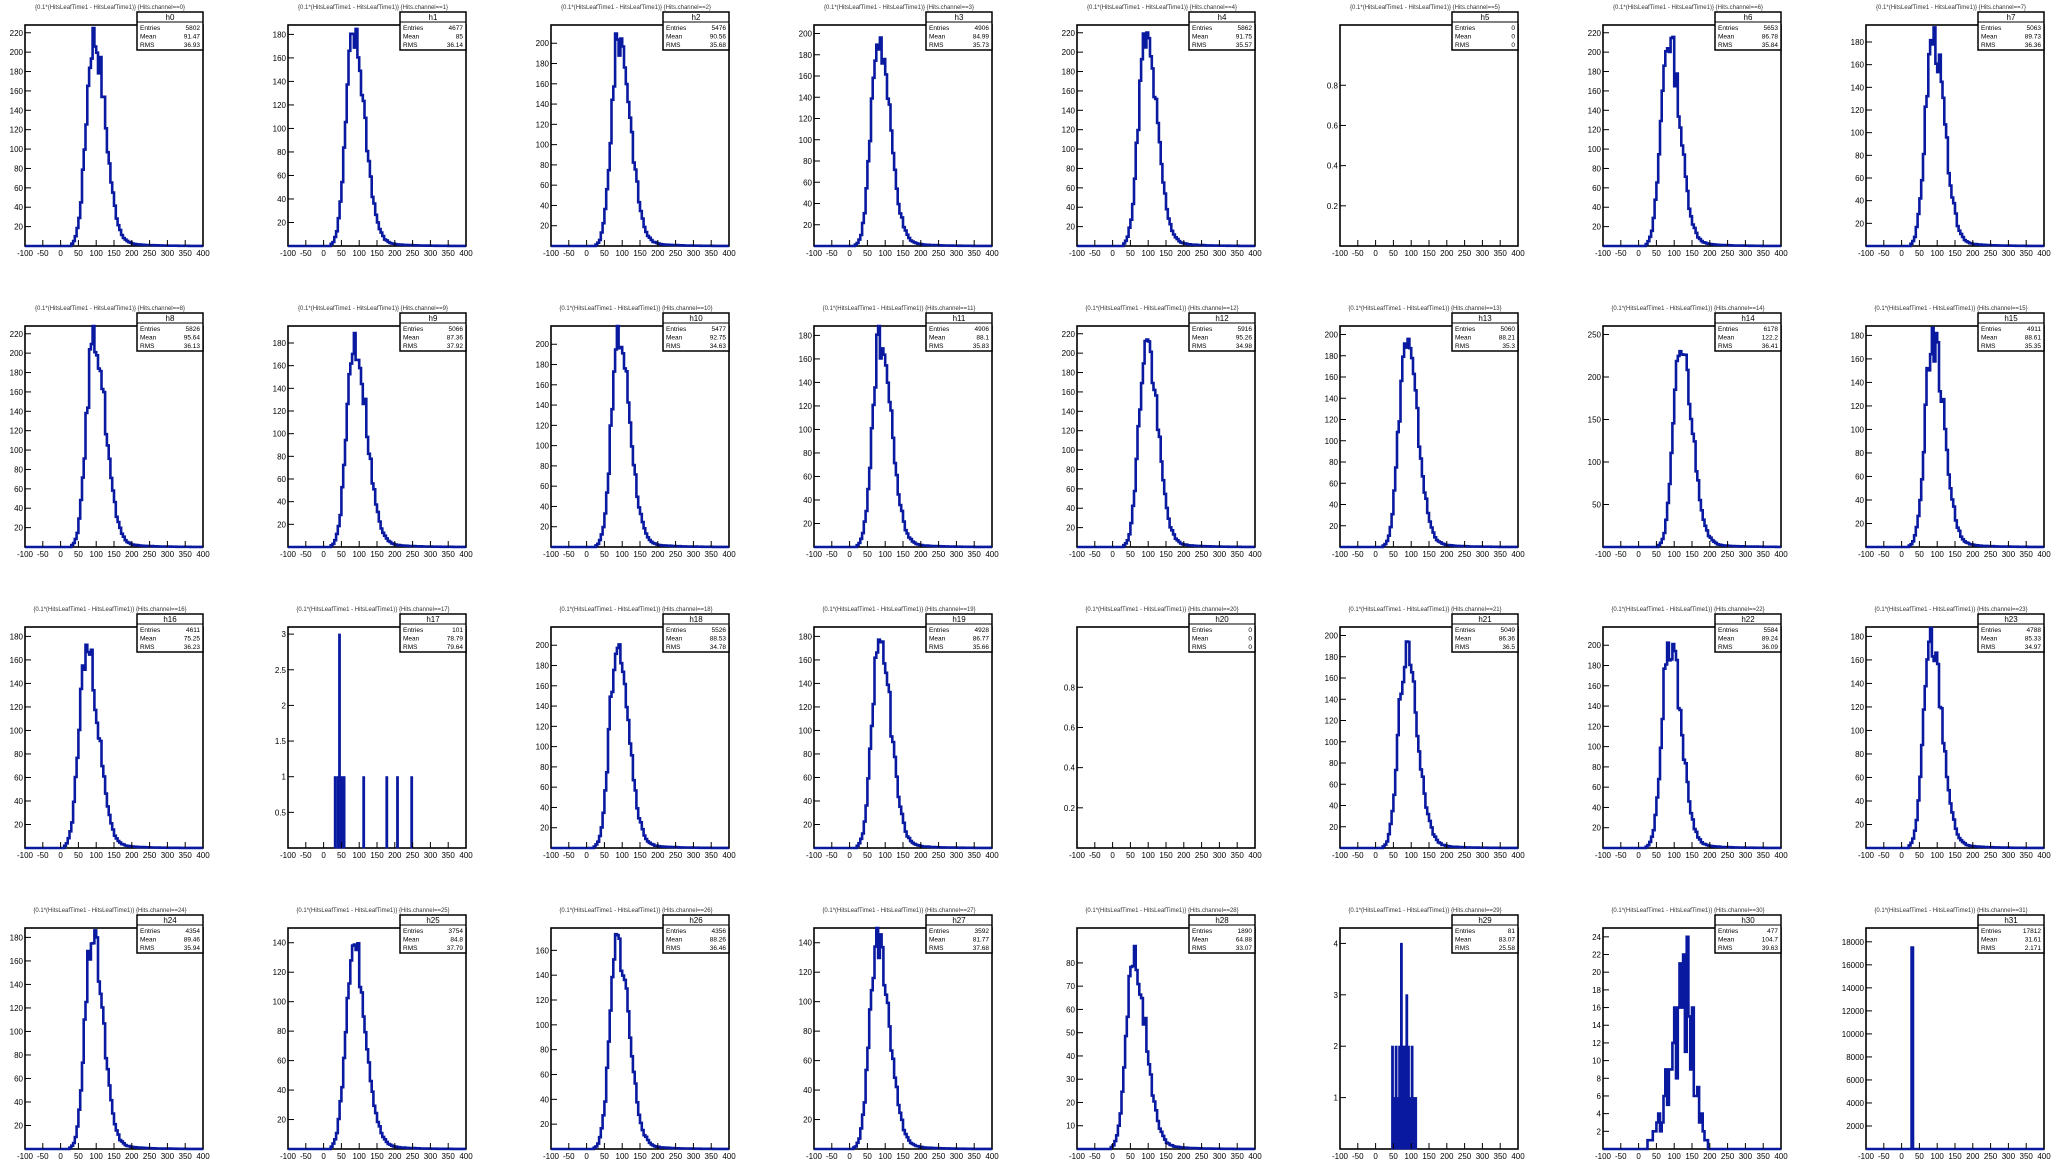  What do you see at coordinates (1245, 329) in the screenshot?
I see `stats-value-entries: 5916` at bounding box center [1245, 329].